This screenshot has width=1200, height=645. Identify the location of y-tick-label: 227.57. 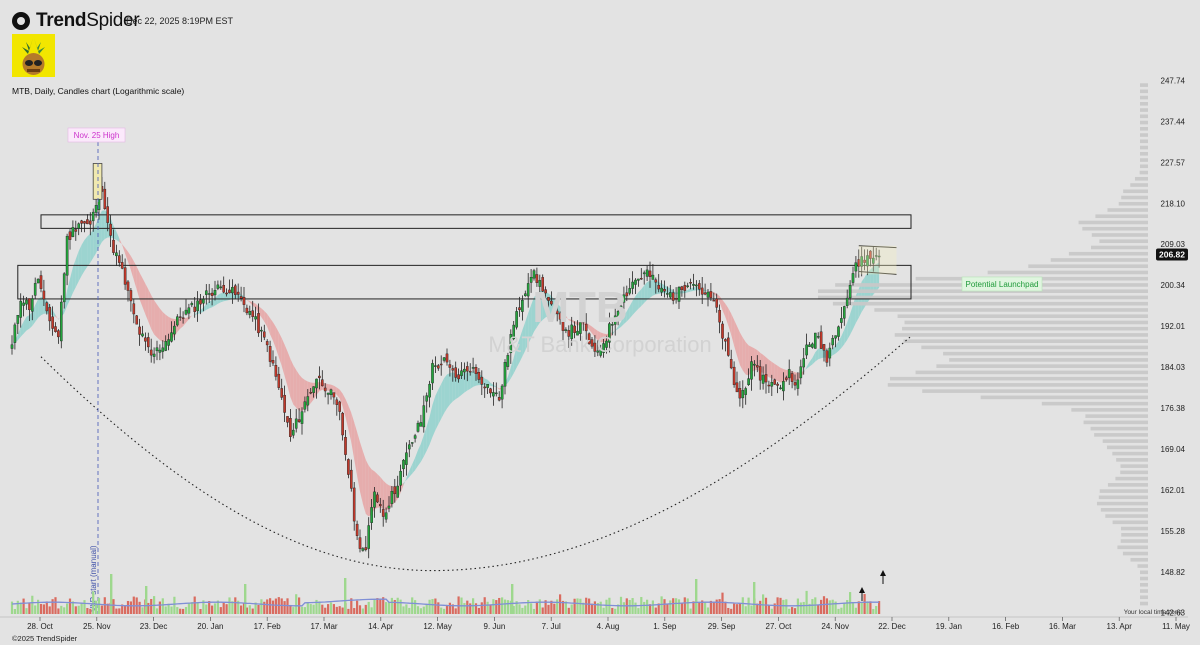
(1173, 162).